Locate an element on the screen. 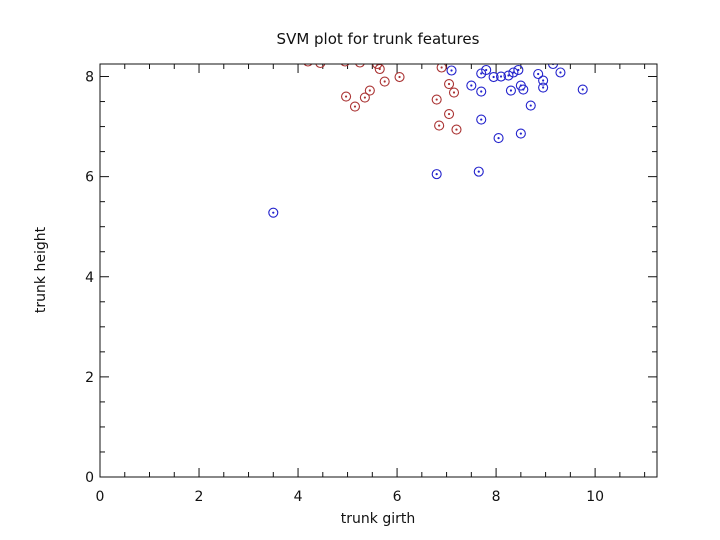  x-axis-label: trunk girth is located at coordinates (378, 519).